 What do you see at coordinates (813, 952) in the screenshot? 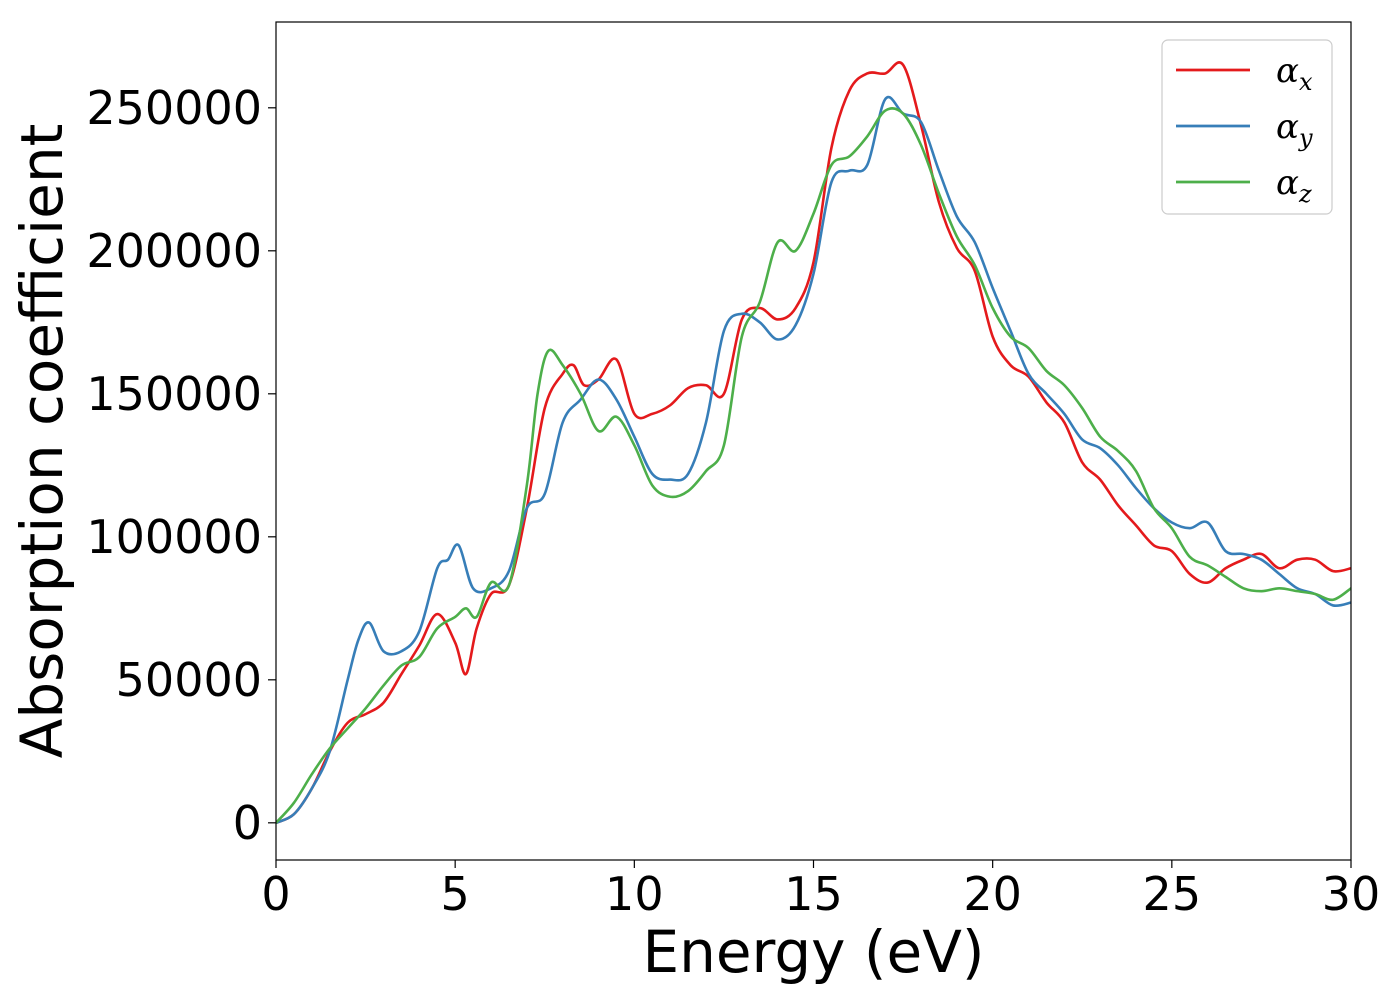
I see `x-axis-label: Energy (eV)` at bounding box center [813, 952].